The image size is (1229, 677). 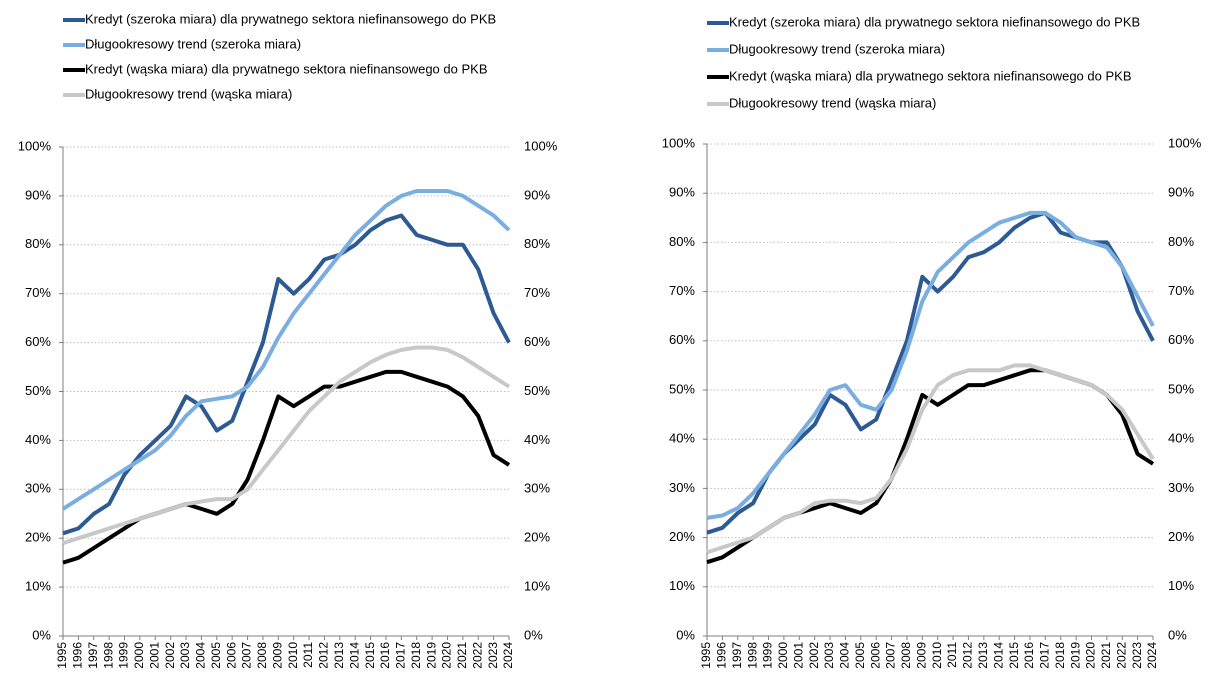 I want to click on y2-tick-label: 40%, so click(x=537, y=439).